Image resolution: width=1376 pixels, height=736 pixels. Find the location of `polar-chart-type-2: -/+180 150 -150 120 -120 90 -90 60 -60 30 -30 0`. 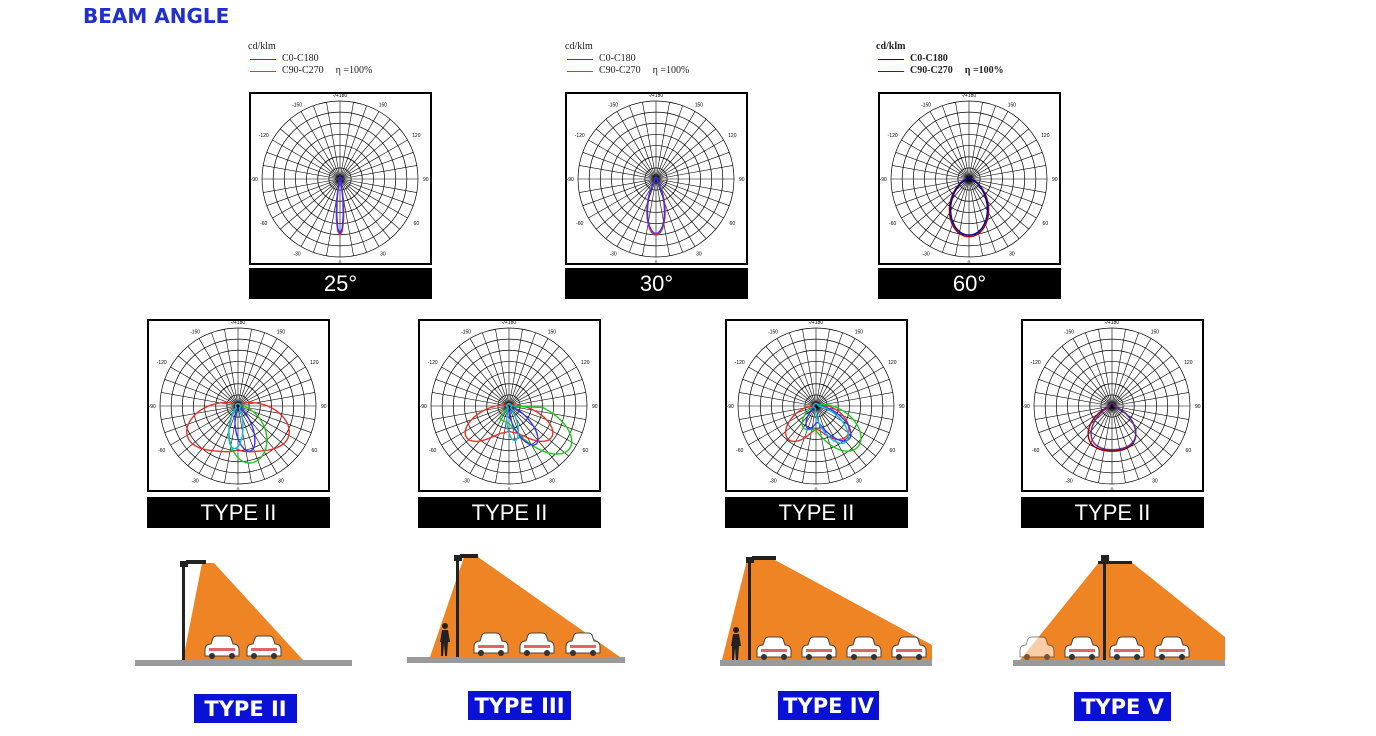

polar-chart-type-2: -/+180 150 -150 120 -120 90 -90 60 -60 30 -30 0 is located at coordinates (509, 405).